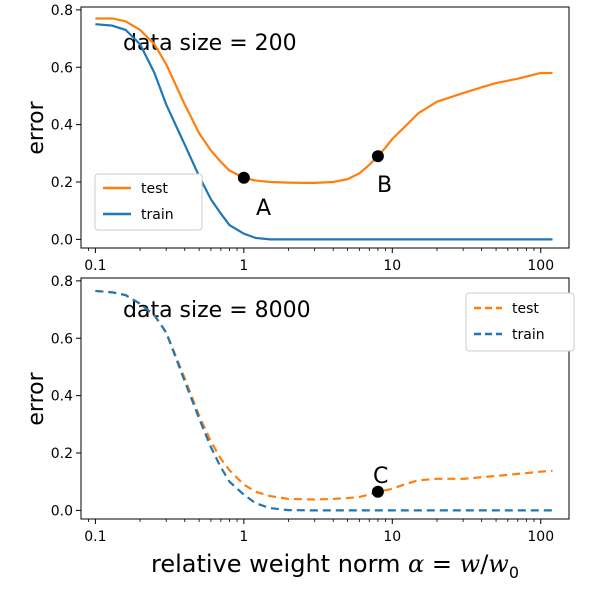  I want to click on xlabel-bottom: relative weight norm α = w/w0, so click(335, 566).